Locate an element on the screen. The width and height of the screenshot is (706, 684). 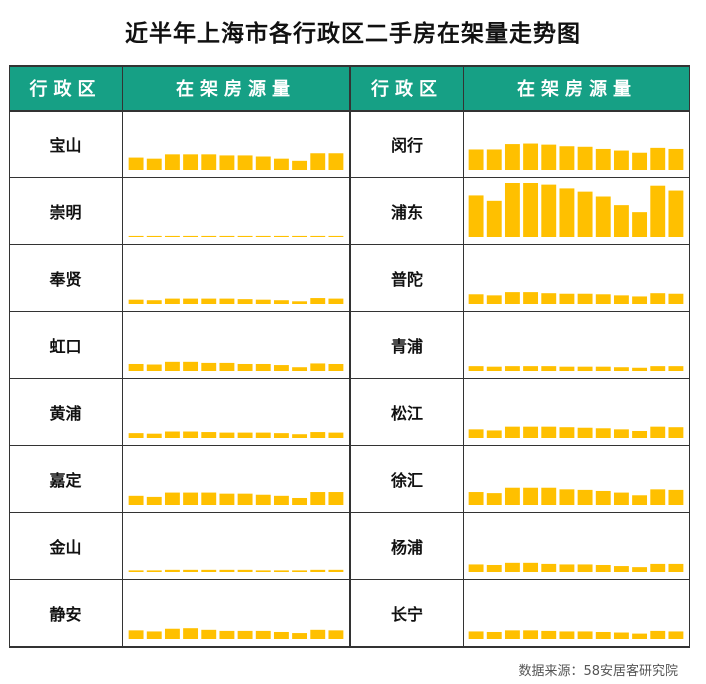
chart-title: 近半年上海市各行政区二手房在架量走势图 is located at coordinates (353, 34).